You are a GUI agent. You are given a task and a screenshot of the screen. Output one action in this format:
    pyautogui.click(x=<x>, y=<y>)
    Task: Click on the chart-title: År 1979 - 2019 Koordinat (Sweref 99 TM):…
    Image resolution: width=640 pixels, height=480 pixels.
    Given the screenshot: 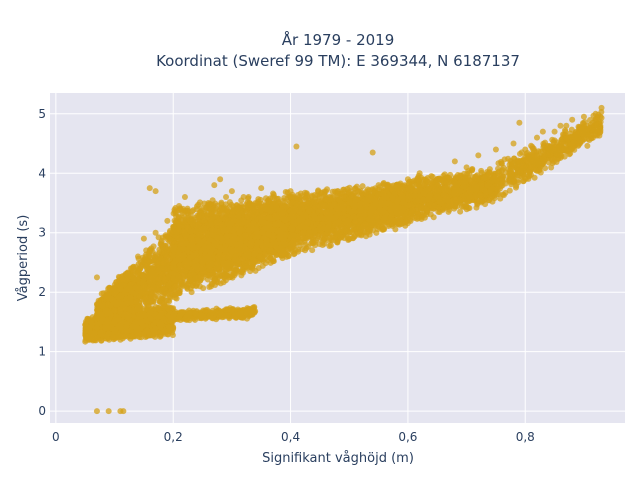 What is the action you would take?
    pyautogui.click(x=338, y=50)
    